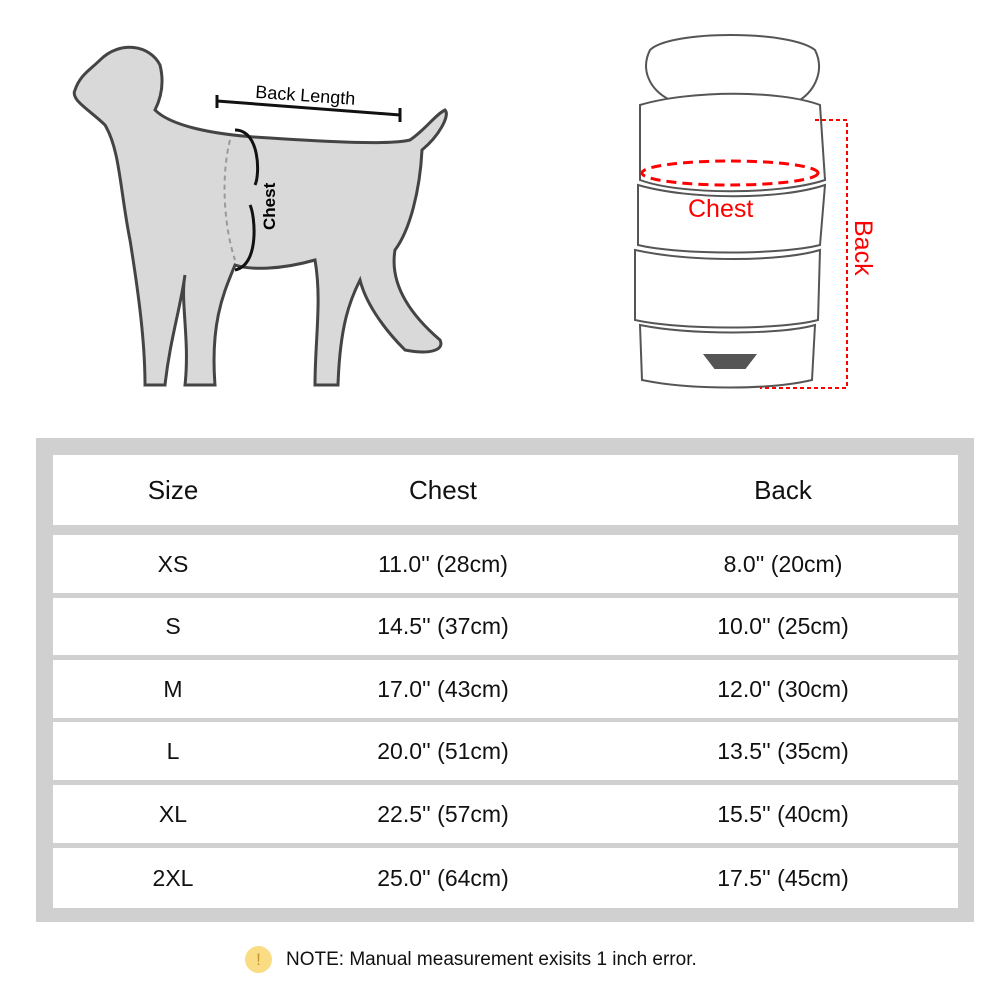 The height and width of the screenshot is (1000, 1000). I want to click on exclamation-icon: !, so click(258, 959).